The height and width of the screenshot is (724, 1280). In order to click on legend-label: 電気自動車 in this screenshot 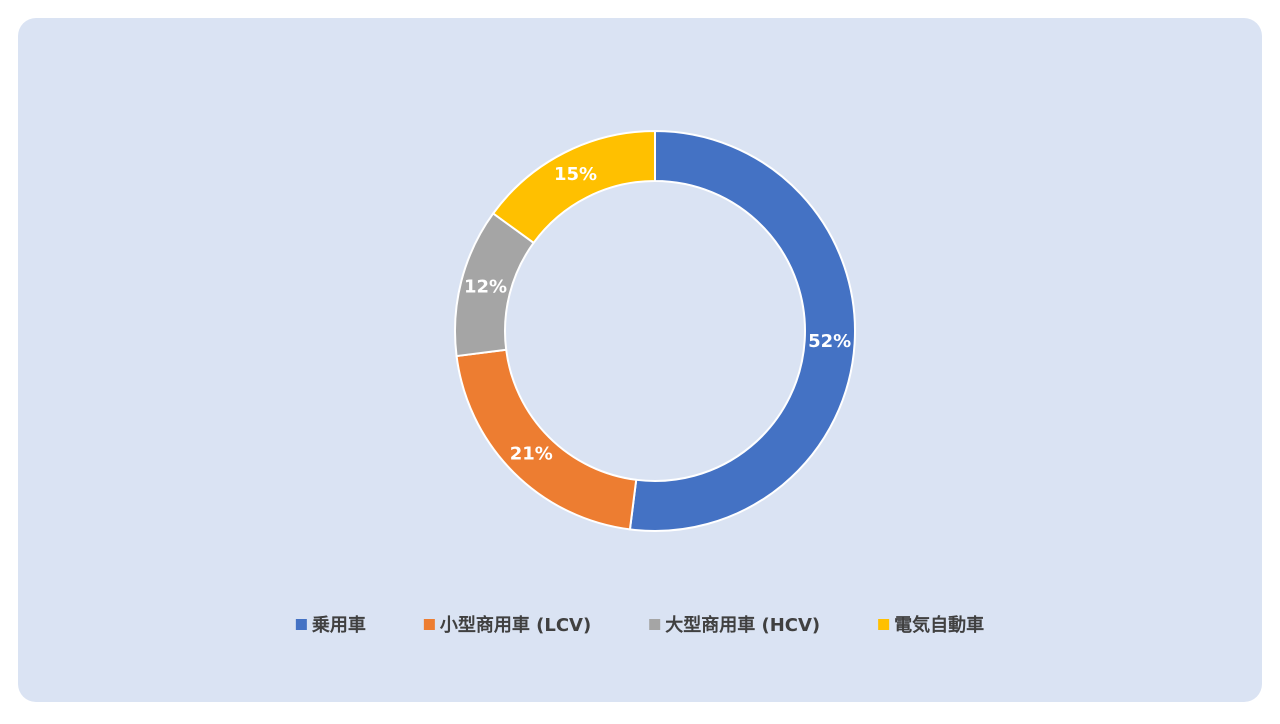, I will do `click(939, 625)`.